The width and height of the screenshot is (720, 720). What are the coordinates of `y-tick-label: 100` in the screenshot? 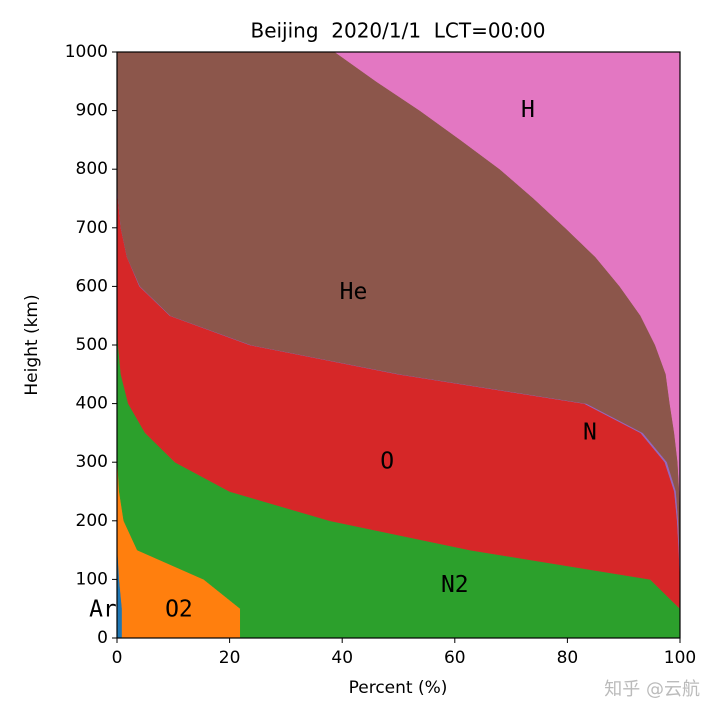 It's located at (92, 579).